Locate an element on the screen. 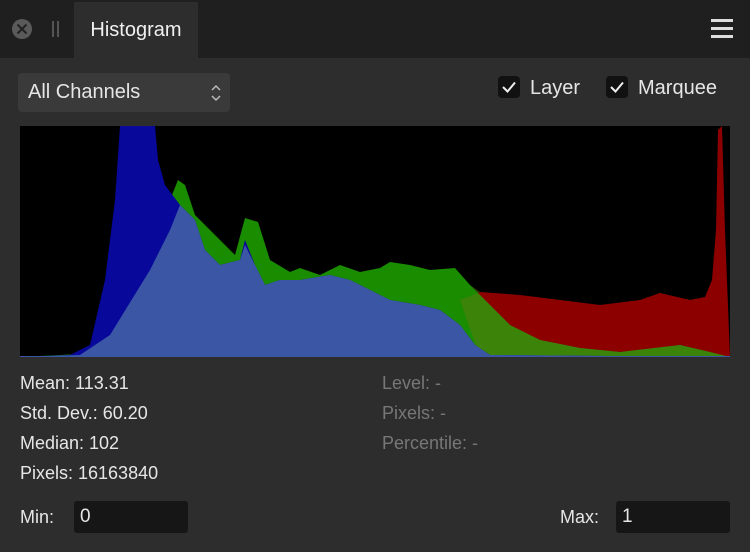 This screenshot has height=552, width=750. stat: Pixels: 16163840 is located at coordinates (89, 473).